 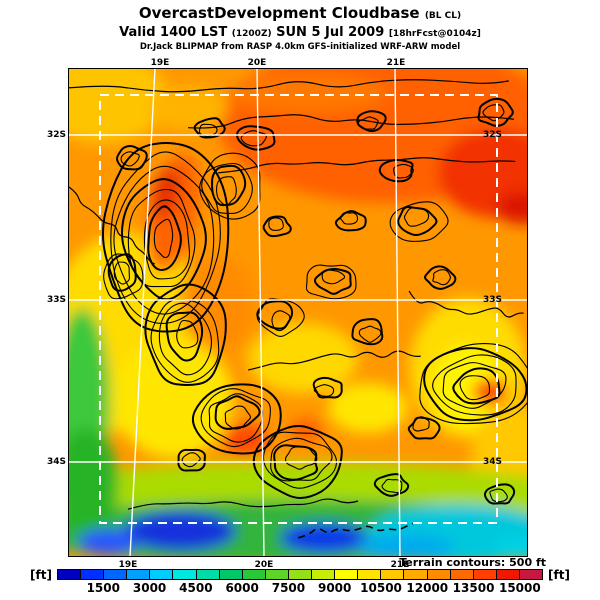 I want to click on lat-label-right-33s: 33S, so click(x=493, y=300).